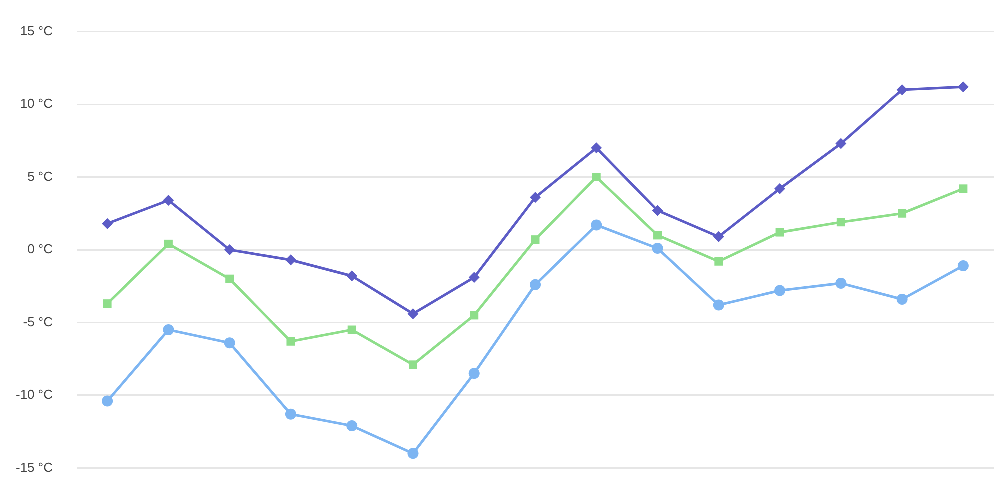 The image size is (1000, 500). I want to click on y-tick-label: -15 °C, so click(34, 467).